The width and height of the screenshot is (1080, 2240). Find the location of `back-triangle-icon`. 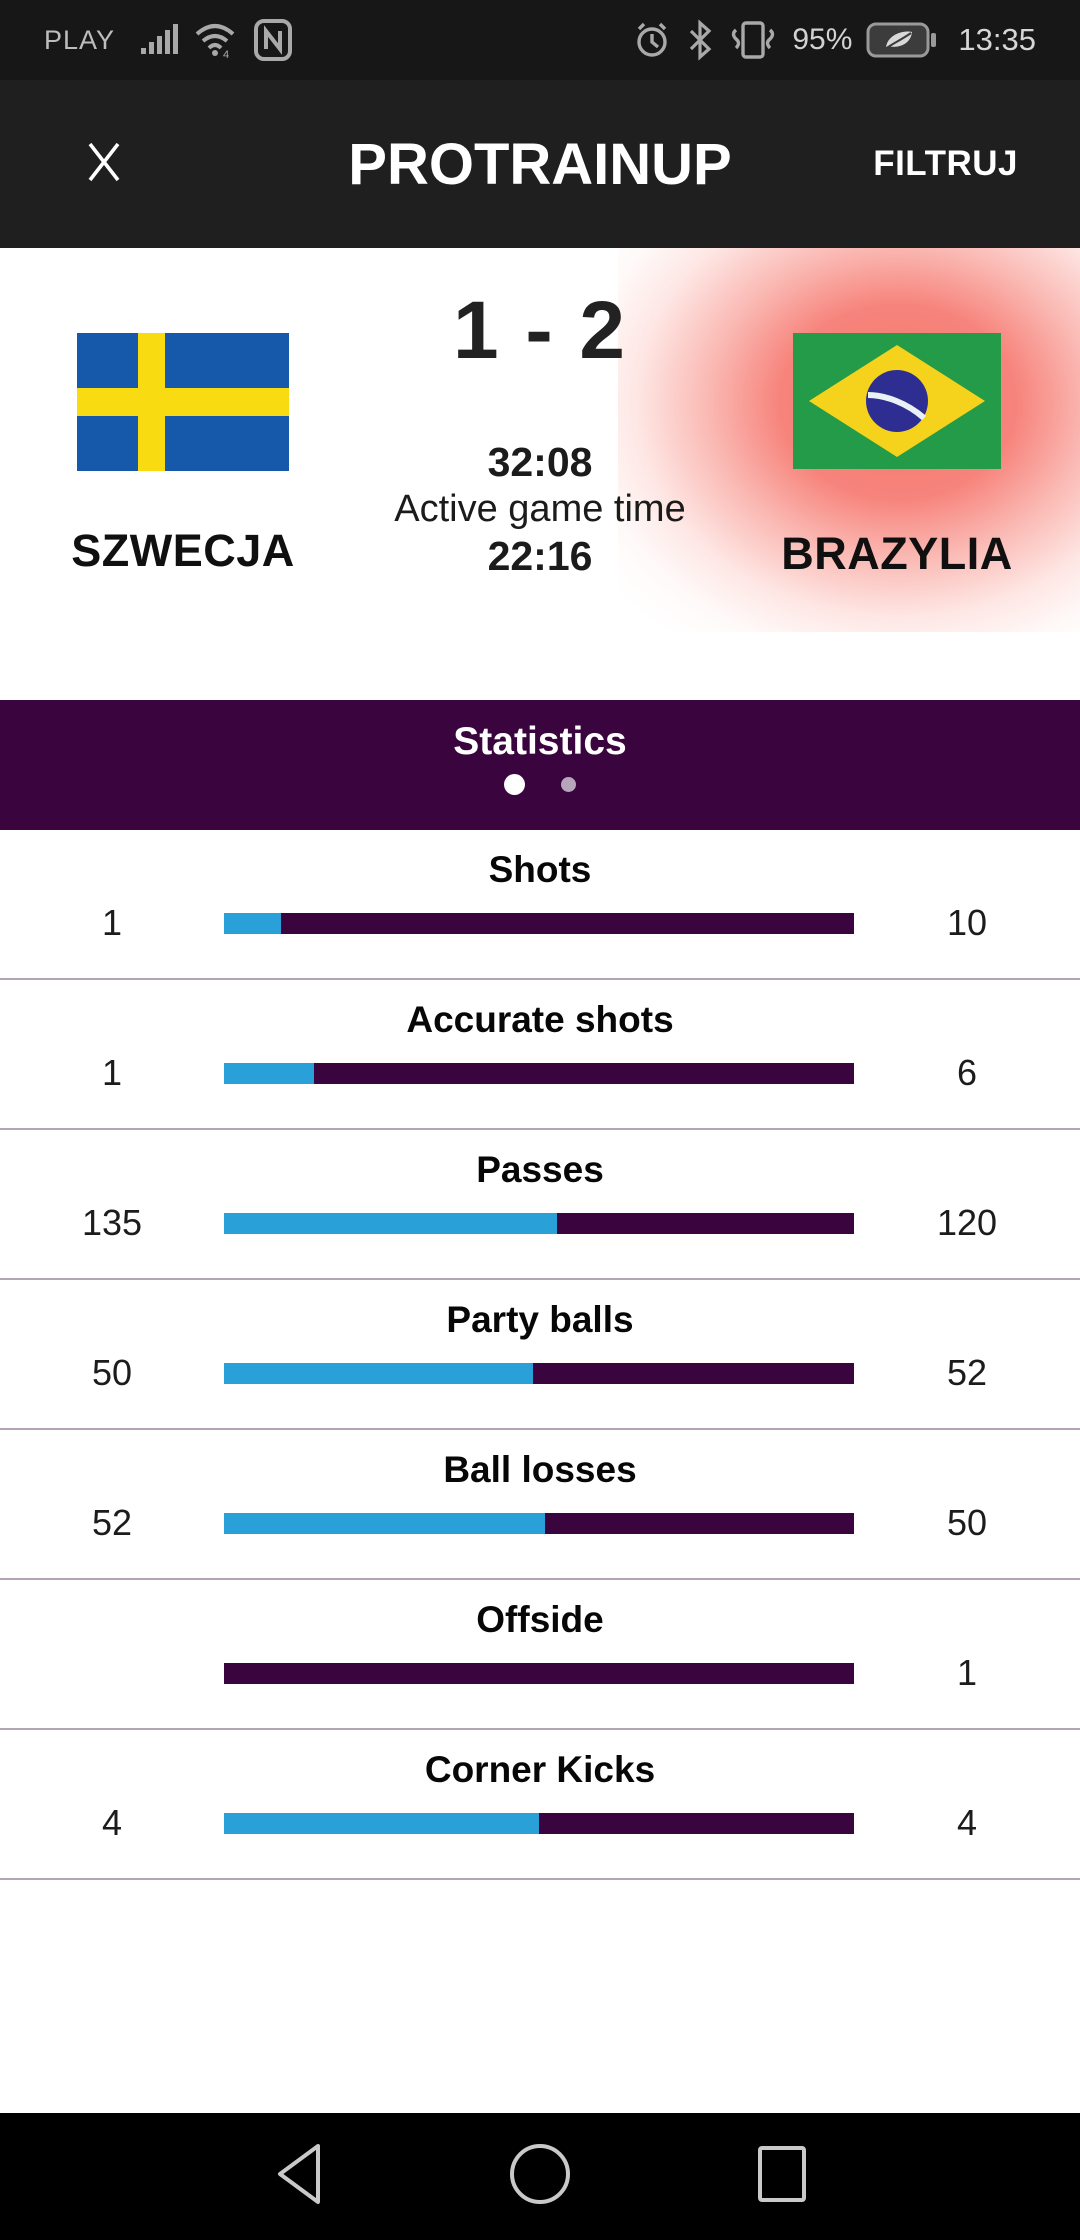

back-triangle-icon is located at coordinates (298, 2176).